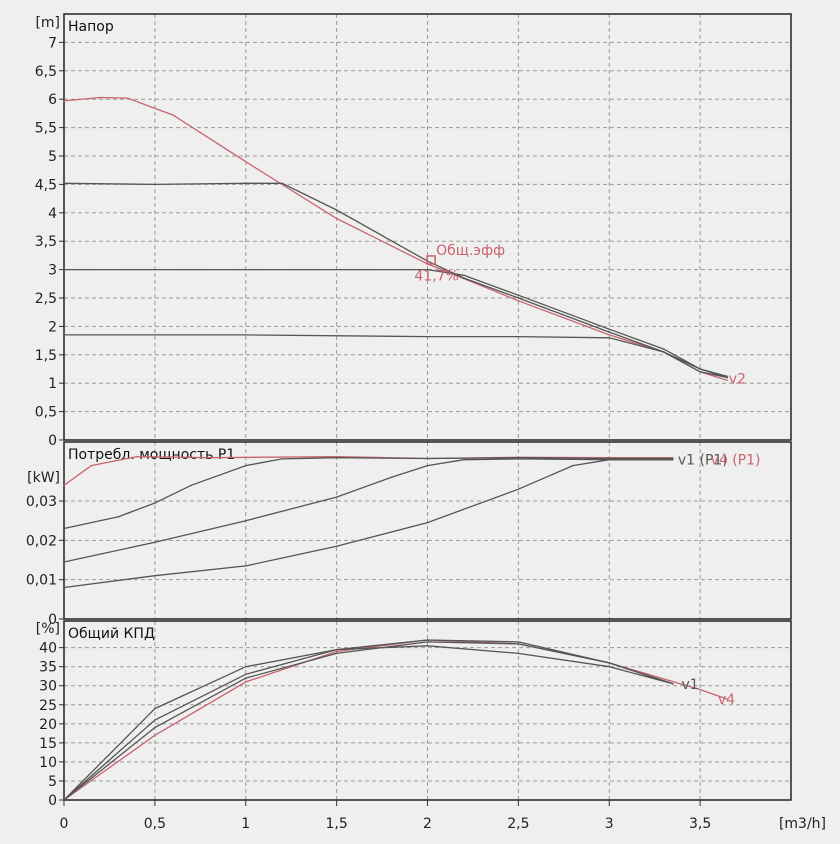  I want to click on annotation-label: v4 (P1), so click(736, 461).